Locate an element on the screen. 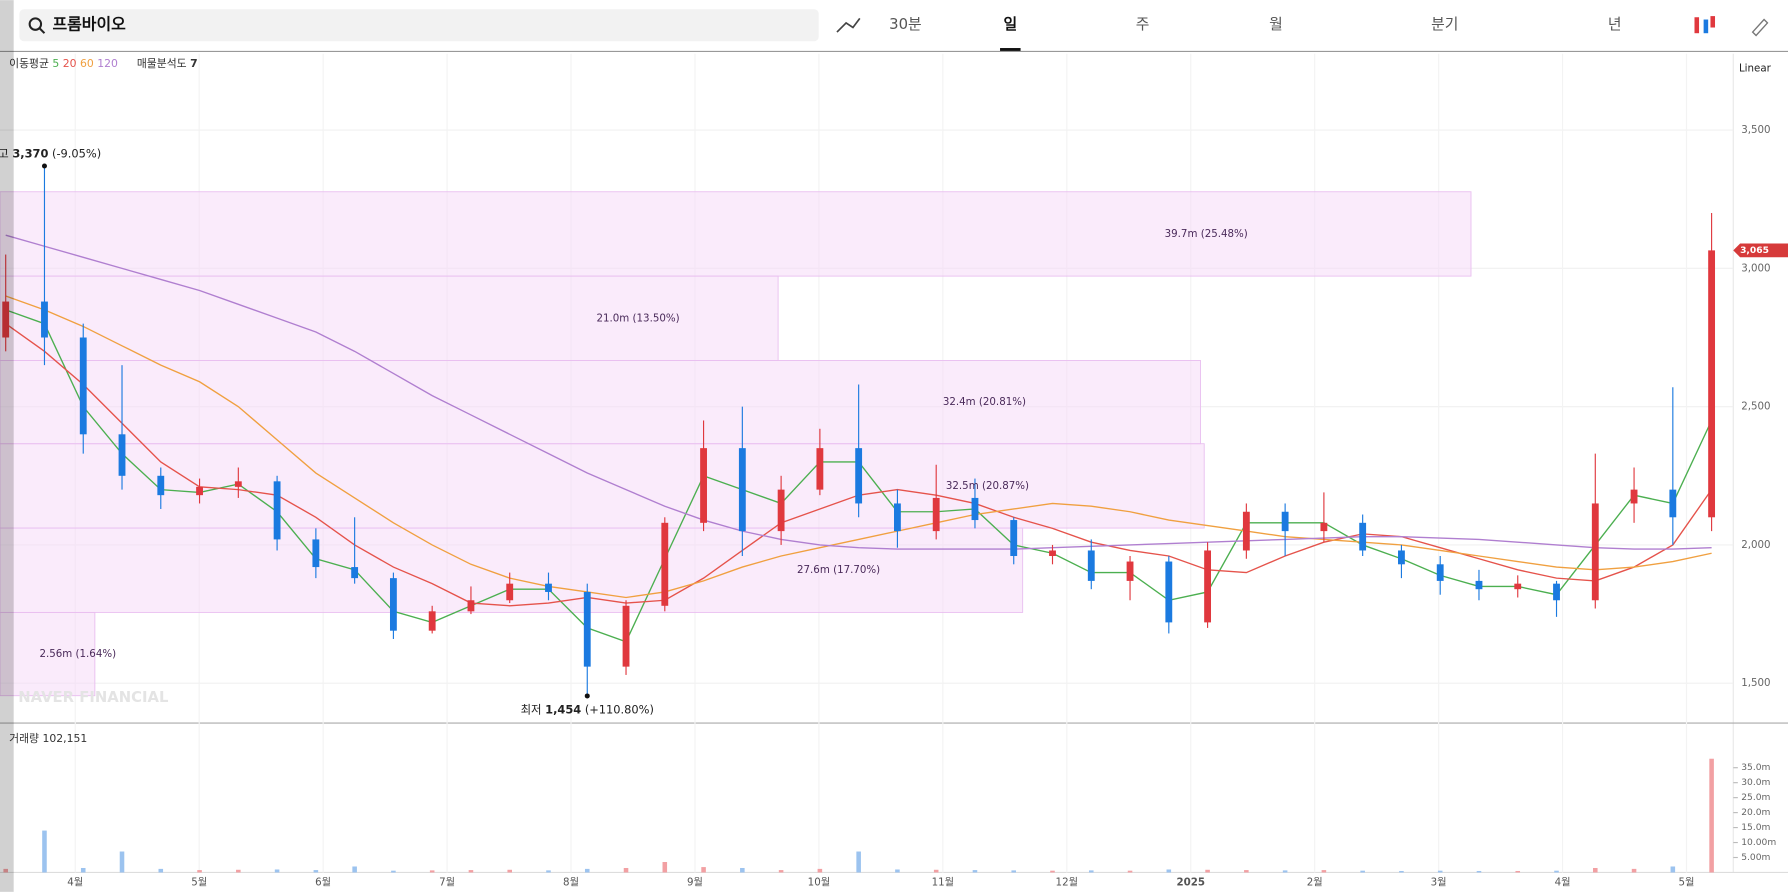  x-tick-label: 4월 is located at coordinates (75, 883).